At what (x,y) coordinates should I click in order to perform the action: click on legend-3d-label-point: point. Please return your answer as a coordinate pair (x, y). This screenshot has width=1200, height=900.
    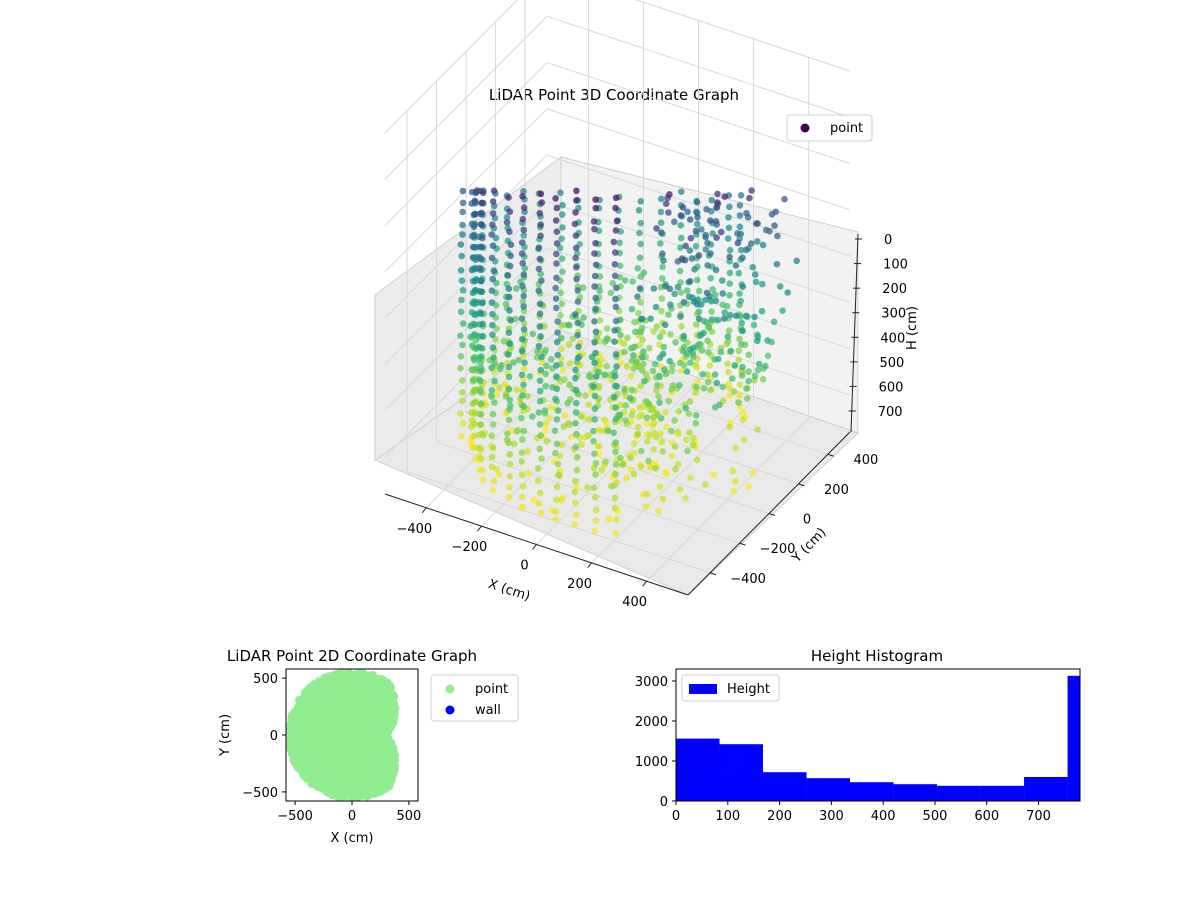
    Looking at the image, I should click on (846, 128).